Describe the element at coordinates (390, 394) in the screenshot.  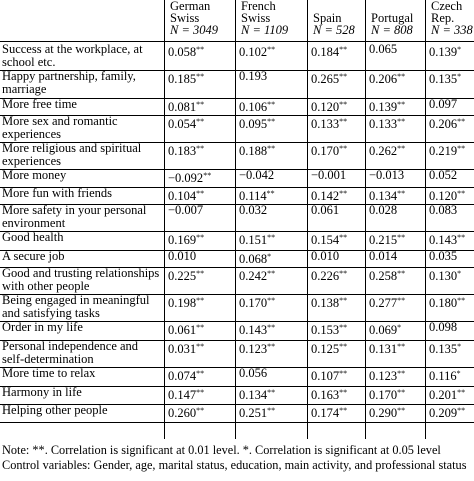
I see `table-cell: 0.170**` at that location.